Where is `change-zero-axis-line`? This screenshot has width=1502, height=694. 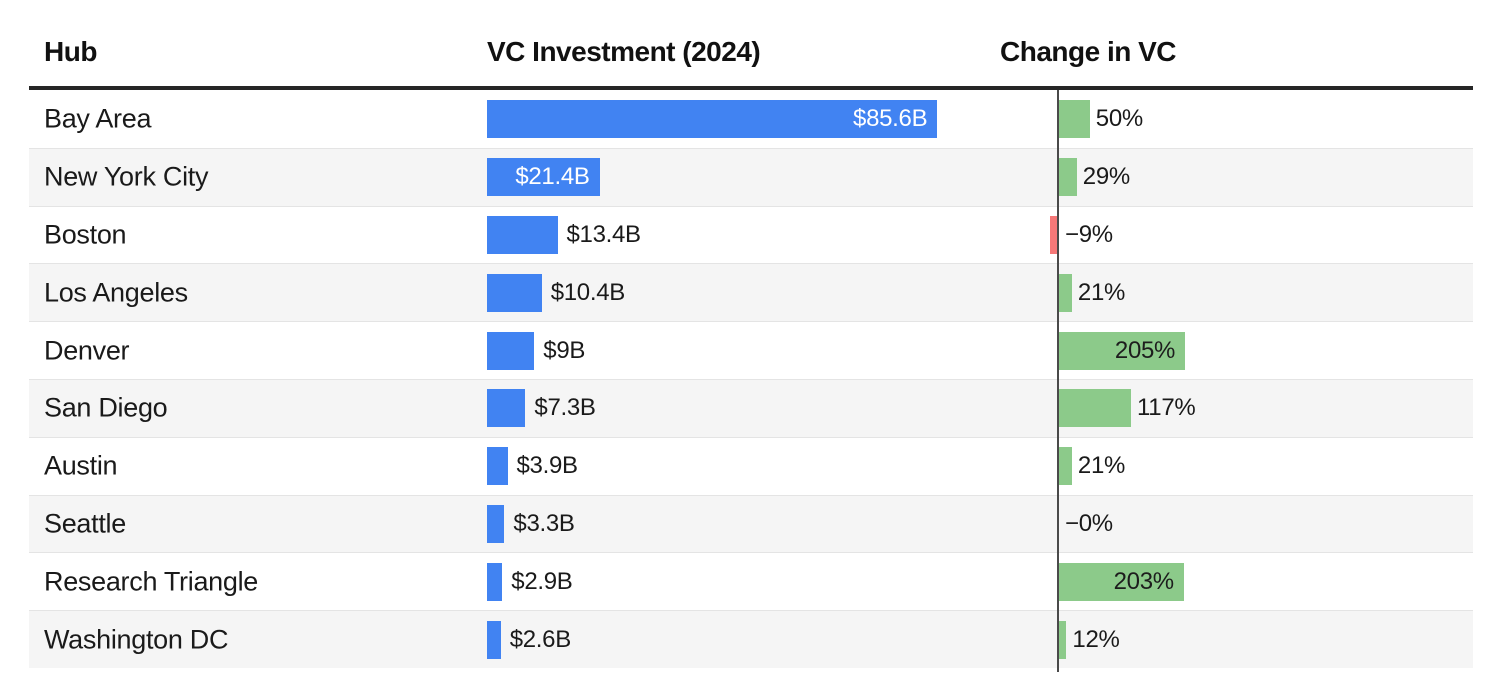
change-zero-axis-line is located at coordinates (1058, 381).